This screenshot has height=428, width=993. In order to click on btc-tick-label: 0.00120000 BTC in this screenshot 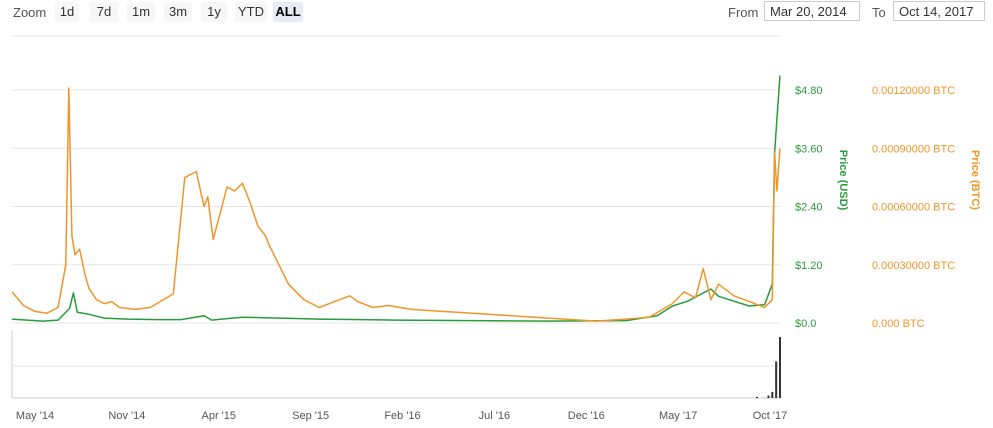, I will do `click(913, 91)`.